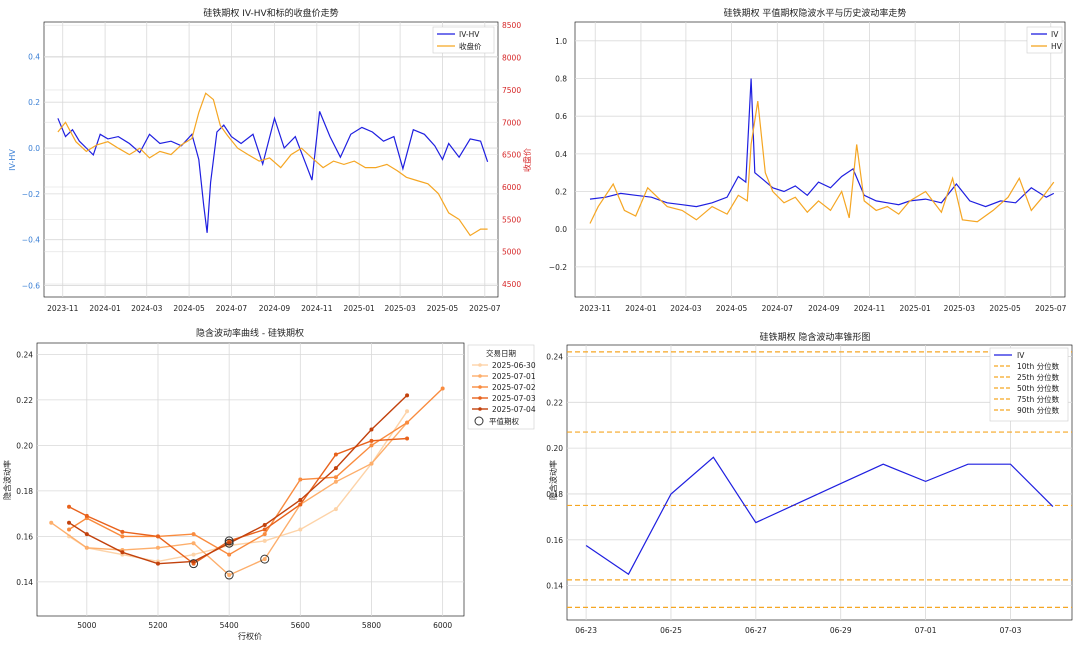 The width and height of the screenshot is (1080, 650). Describe the element at coordinates (1038, 388) in the screenshot. I see `chart4-legend-label: 50th 分位数` at that location.